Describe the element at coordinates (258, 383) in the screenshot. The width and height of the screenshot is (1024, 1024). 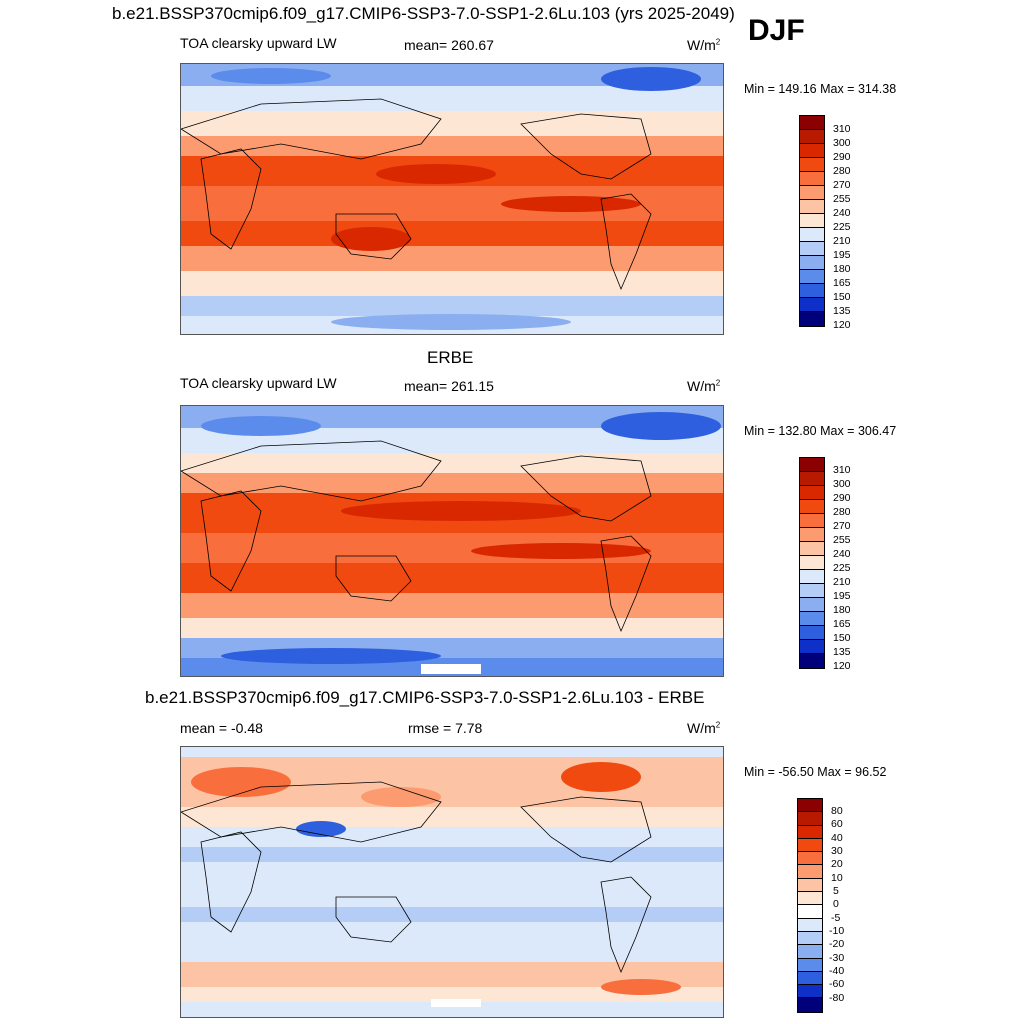
I see `panel2-variable: TOA clearsky upward LW` at that location.